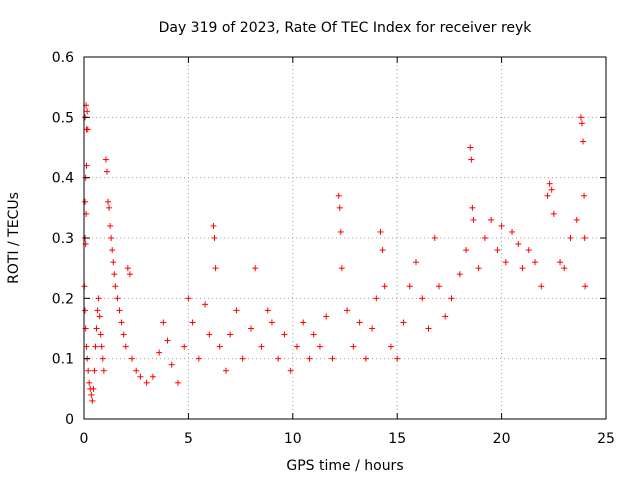 The width and height of the screenshot is (640, 480). Describe the element at coordinates (84, 439) in the screenshot. I see `x-tick-label: 0` at that location.